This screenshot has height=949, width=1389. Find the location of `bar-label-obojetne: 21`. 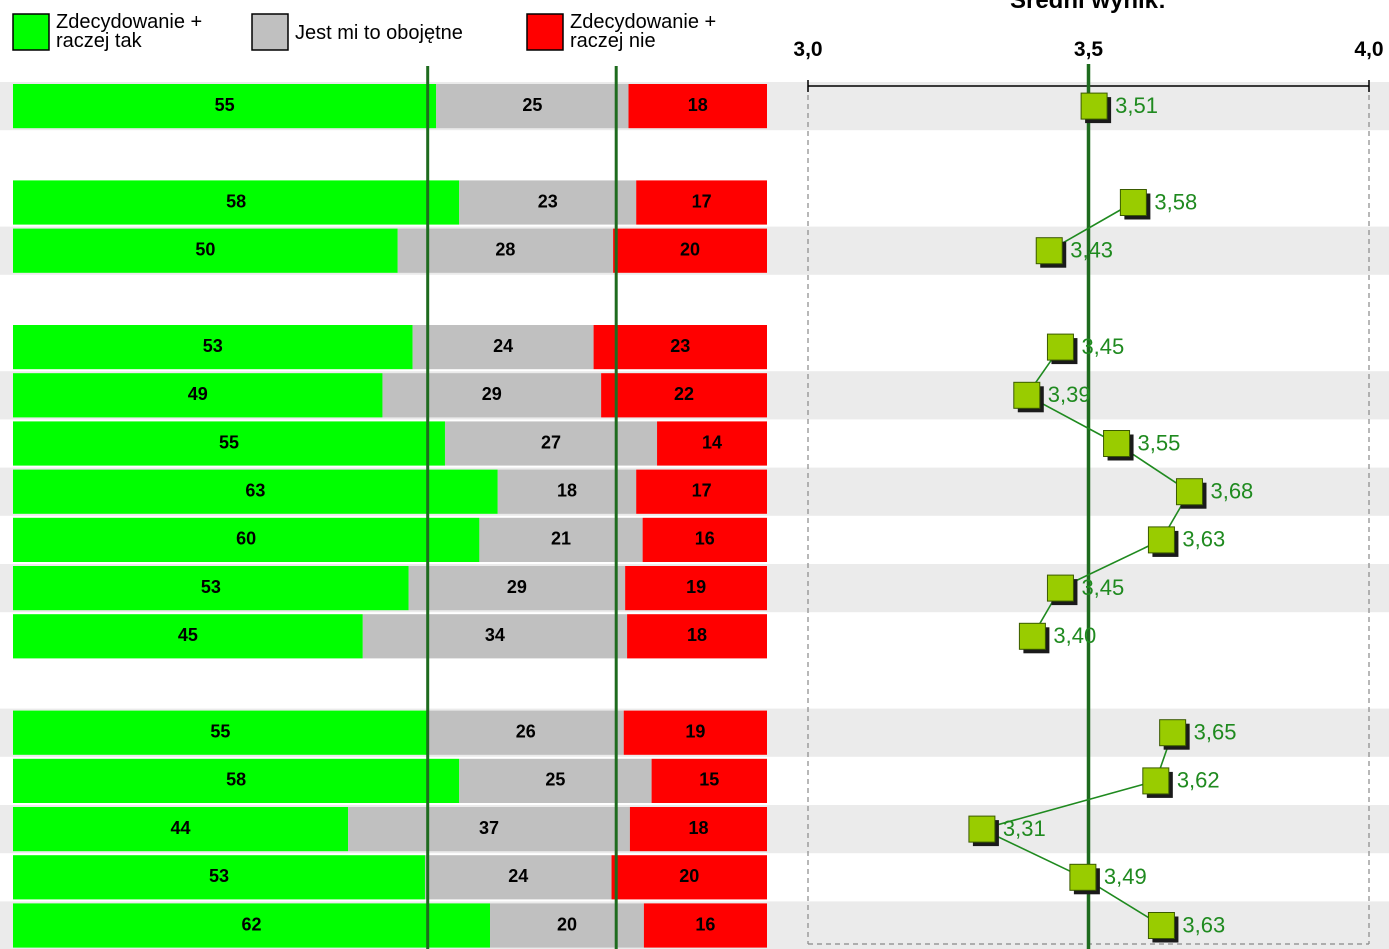

bar-label-obojetne: 21 is located at coordinates (561, 539).